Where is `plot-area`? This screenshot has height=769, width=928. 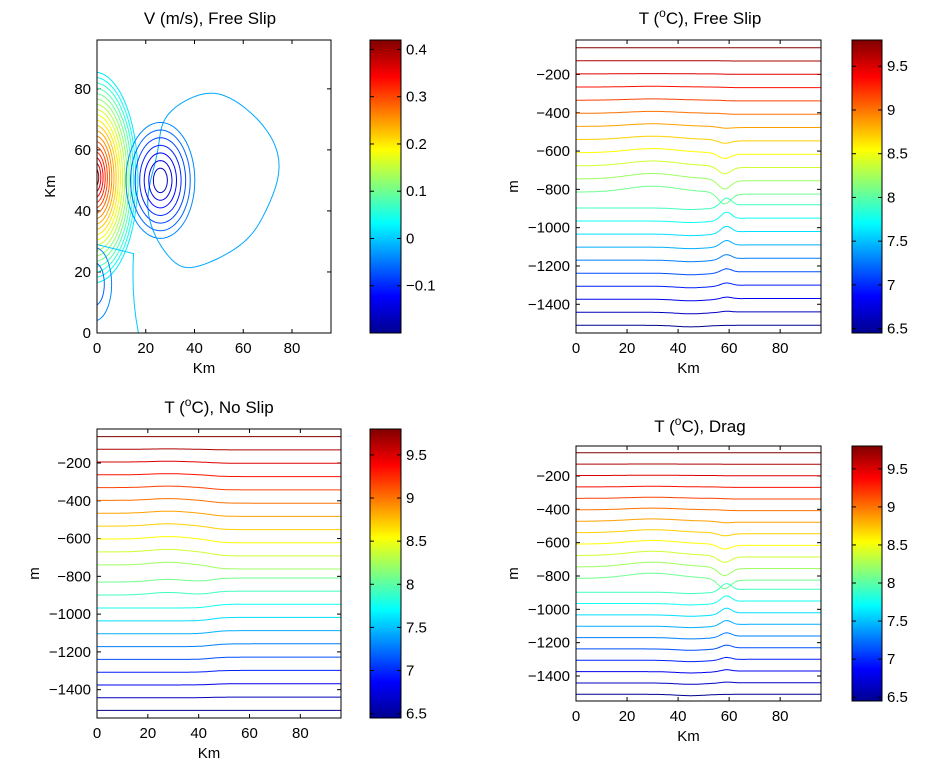
plot-area is located at coordinates (219, 573).